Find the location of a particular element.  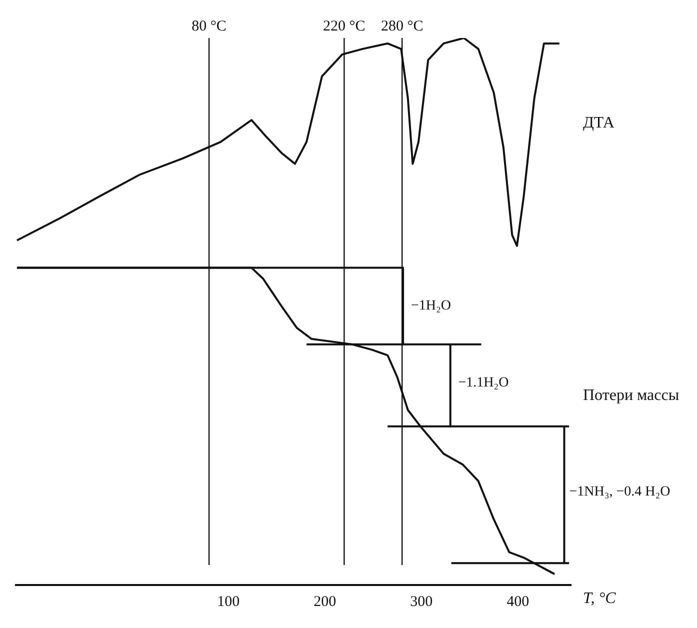

x-tick-label: 100 is located at coordinates (228, 602).